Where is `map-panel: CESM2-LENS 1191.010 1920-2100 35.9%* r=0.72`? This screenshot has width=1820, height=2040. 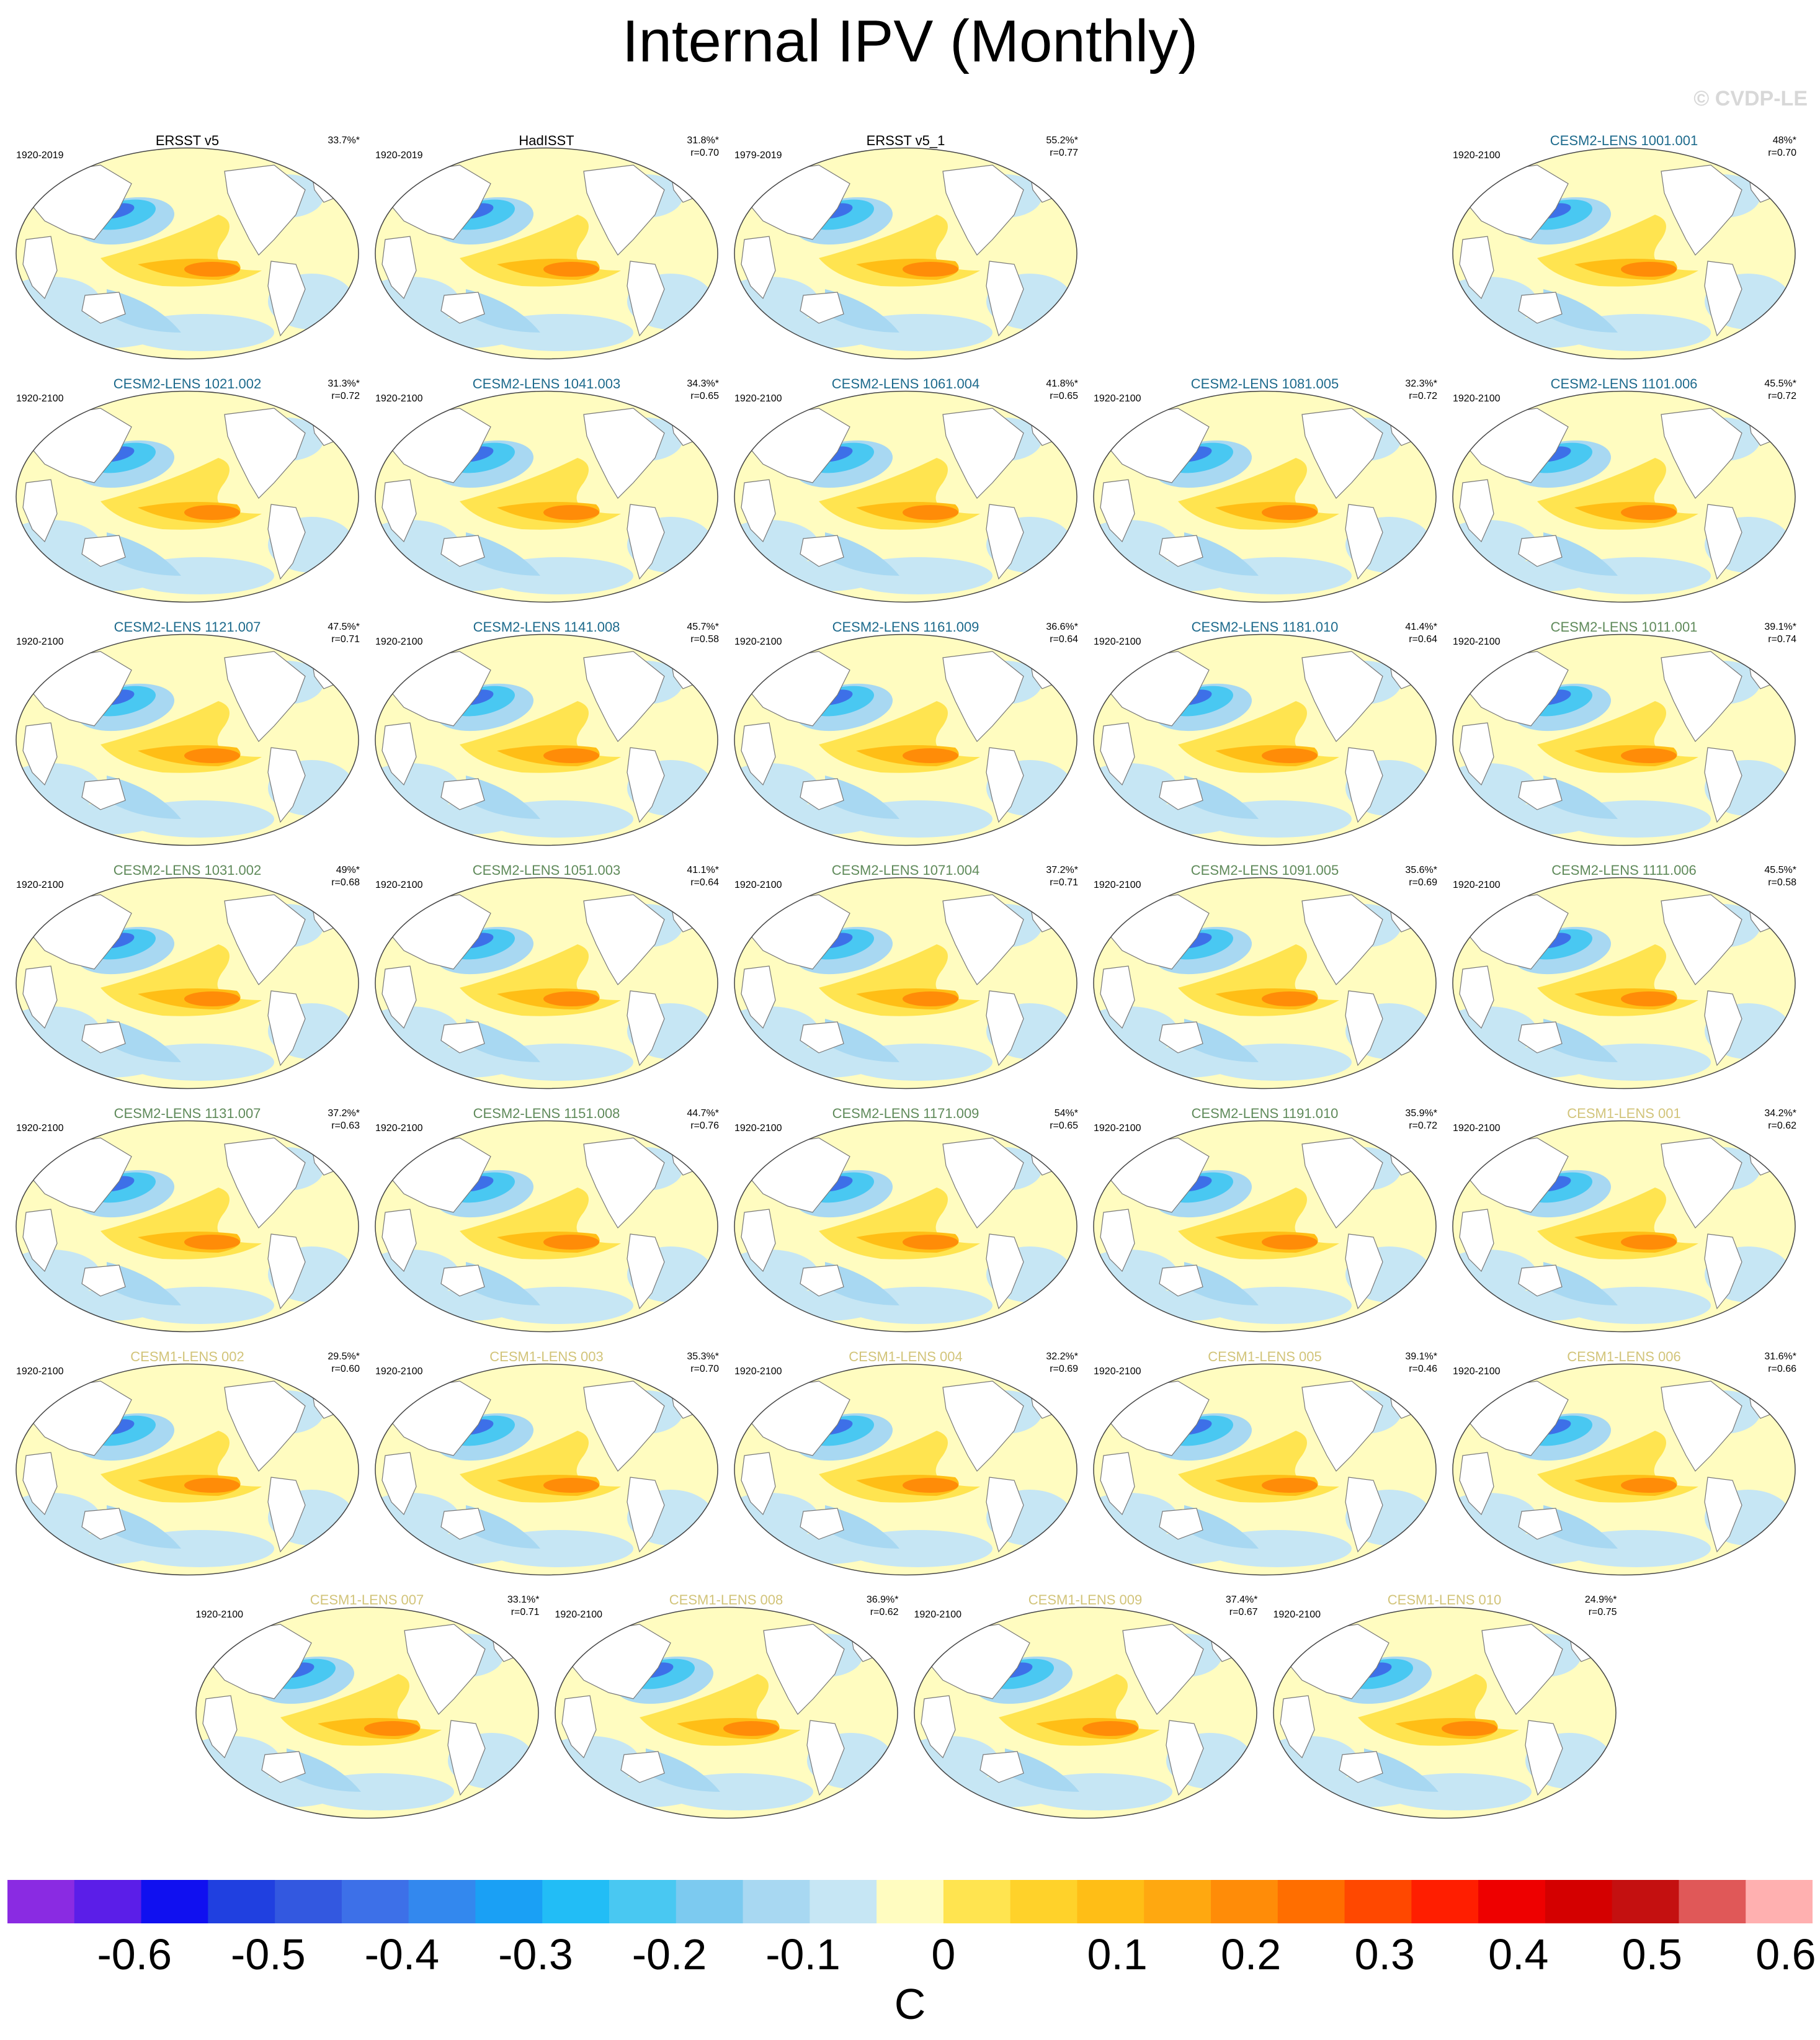
map-panel: CESM2-LENS 1191.010 1920-2100 35.9%* r=0.72 is located at coordinates (1265, 1222).